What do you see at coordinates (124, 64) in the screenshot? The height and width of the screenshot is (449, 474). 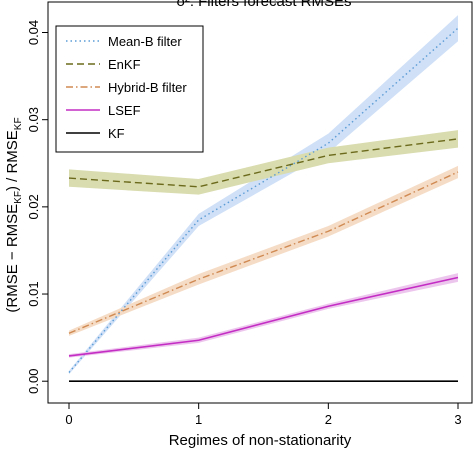 I see `legend-label: EnKF` at bounding box center [124, 64].